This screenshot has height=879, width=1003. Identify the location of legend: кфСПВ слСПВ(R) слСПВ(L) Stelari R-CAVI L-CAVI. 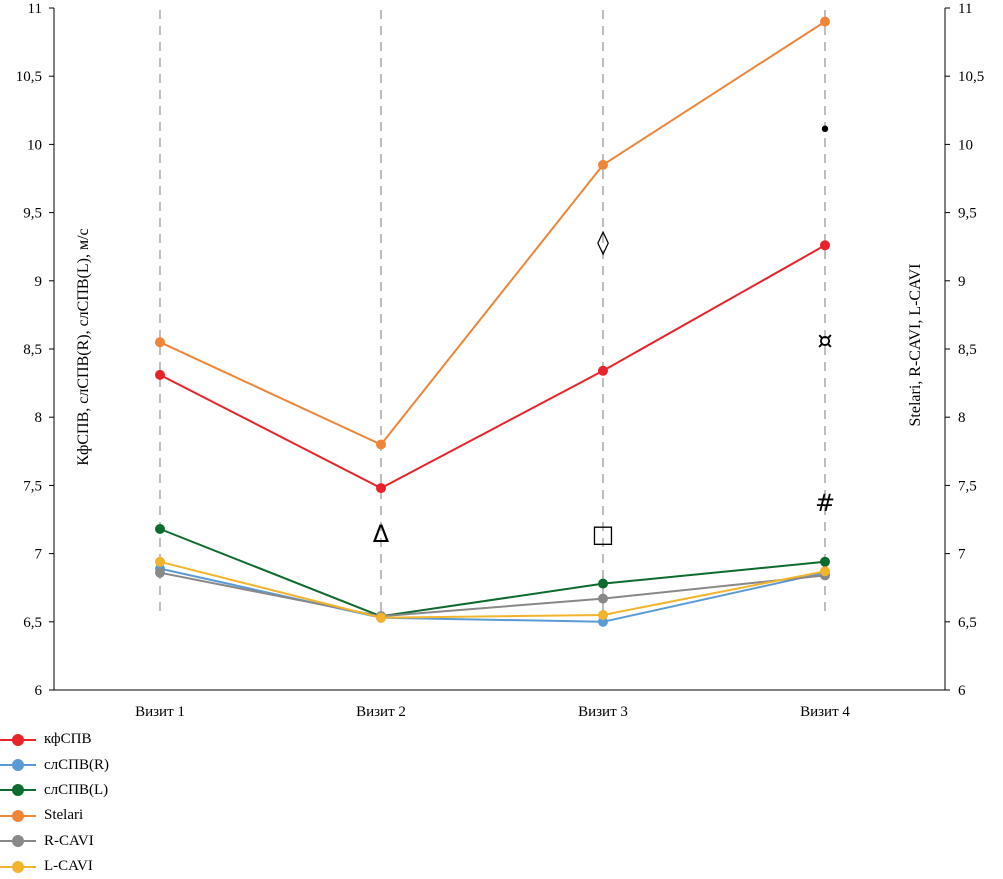
(100, 803).